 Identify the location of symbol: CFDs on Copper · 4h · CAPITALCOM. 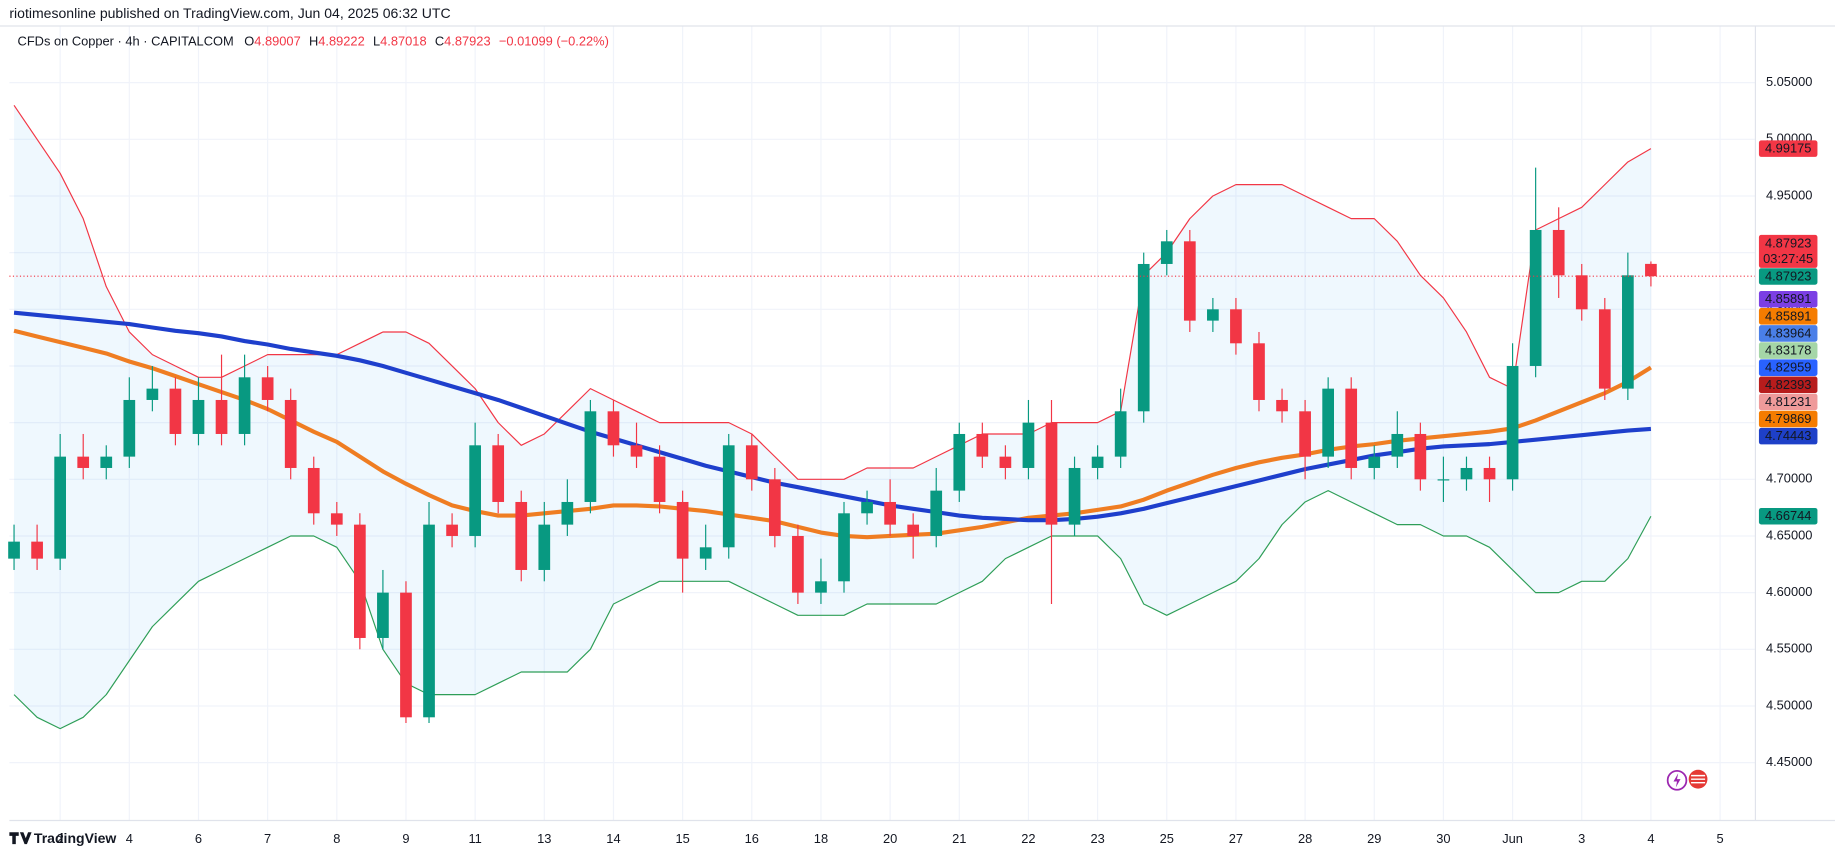
(126, 41).